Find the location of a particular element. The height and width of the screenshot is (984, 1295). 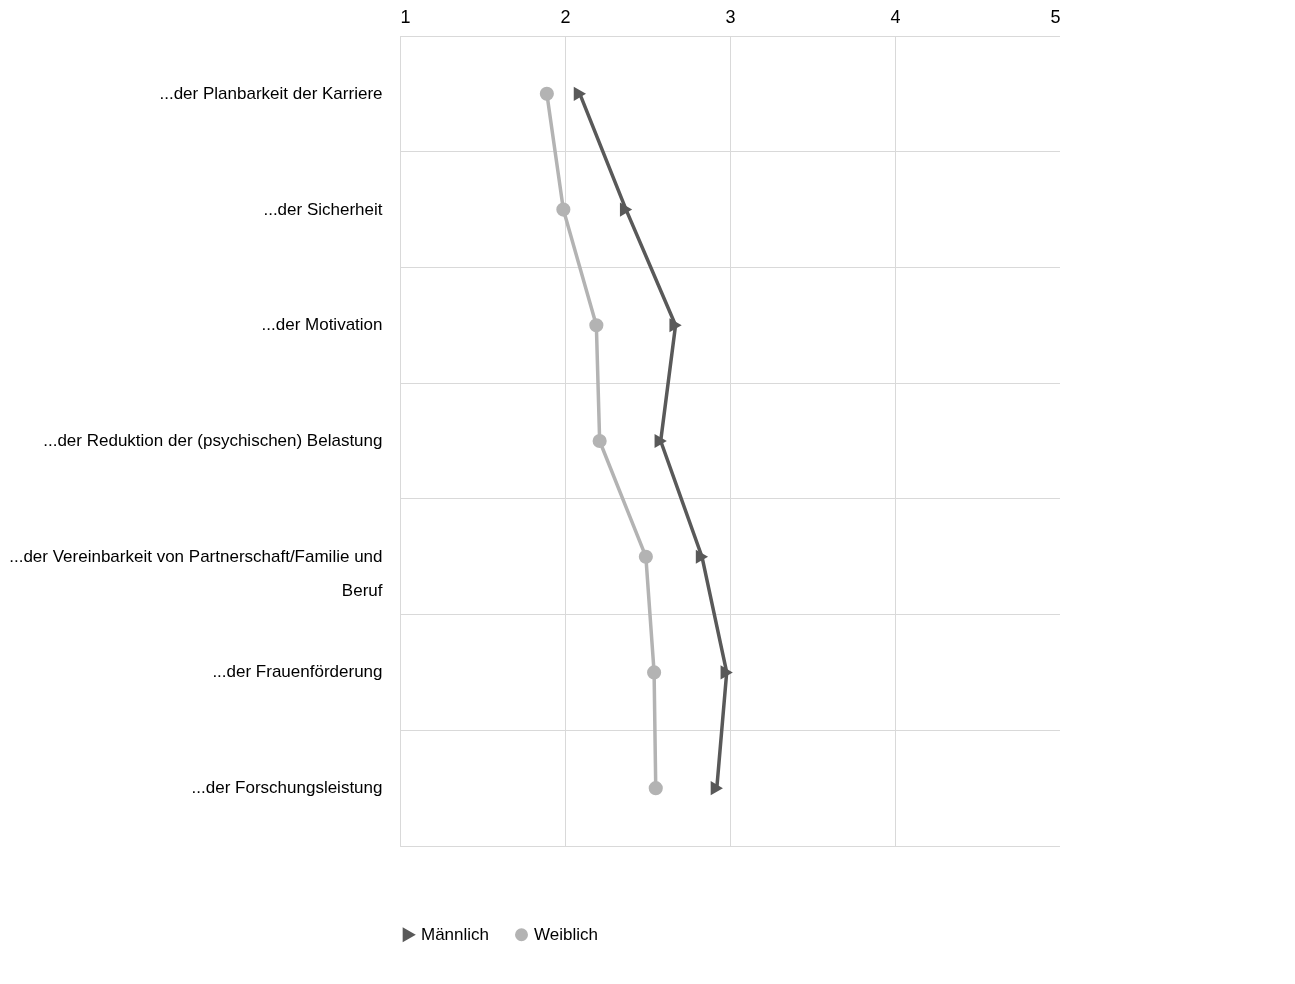

y-tick-label: ...der Sicherheit is located at coordinates (323, 209).